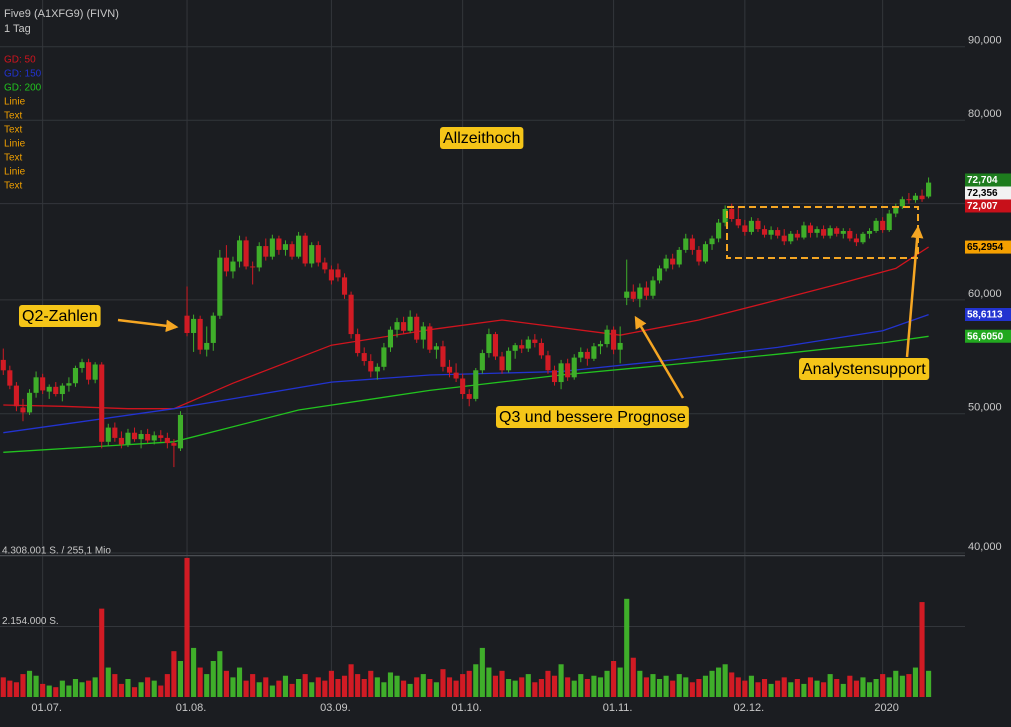 The image size is (1011, 727). Describe the element at coordinates (659, 357) in the screenshot. I see `arrow` at that location.